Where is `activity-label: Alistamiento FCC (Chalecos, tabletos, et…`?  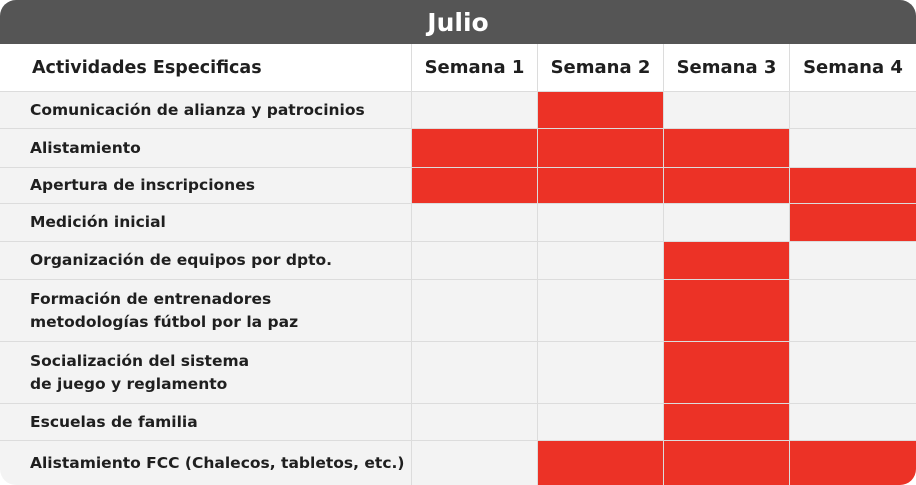 activity-label: Alistamiento FCC (Chalecos, tabletos, et… is located at coordinates (206, 463).